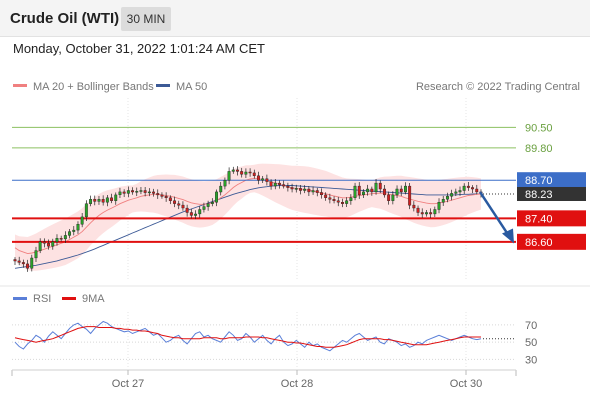 Image resolution: width=590 pixels, height=400 pixels. I want to click on instrument-title: Crude Oil (WTI), so click(65, 18).